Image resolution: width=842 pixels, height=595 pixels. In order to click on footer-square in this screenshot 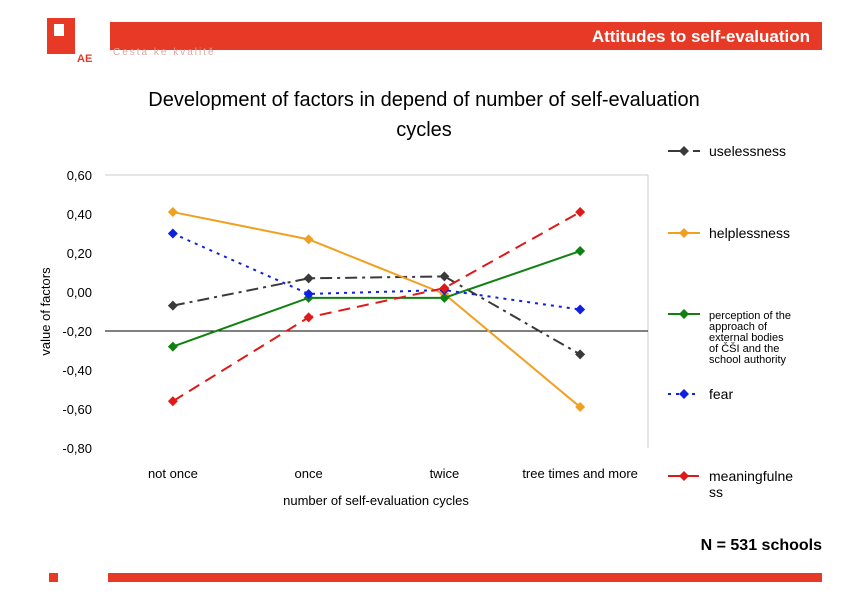, I will do `click(53, 577)`.